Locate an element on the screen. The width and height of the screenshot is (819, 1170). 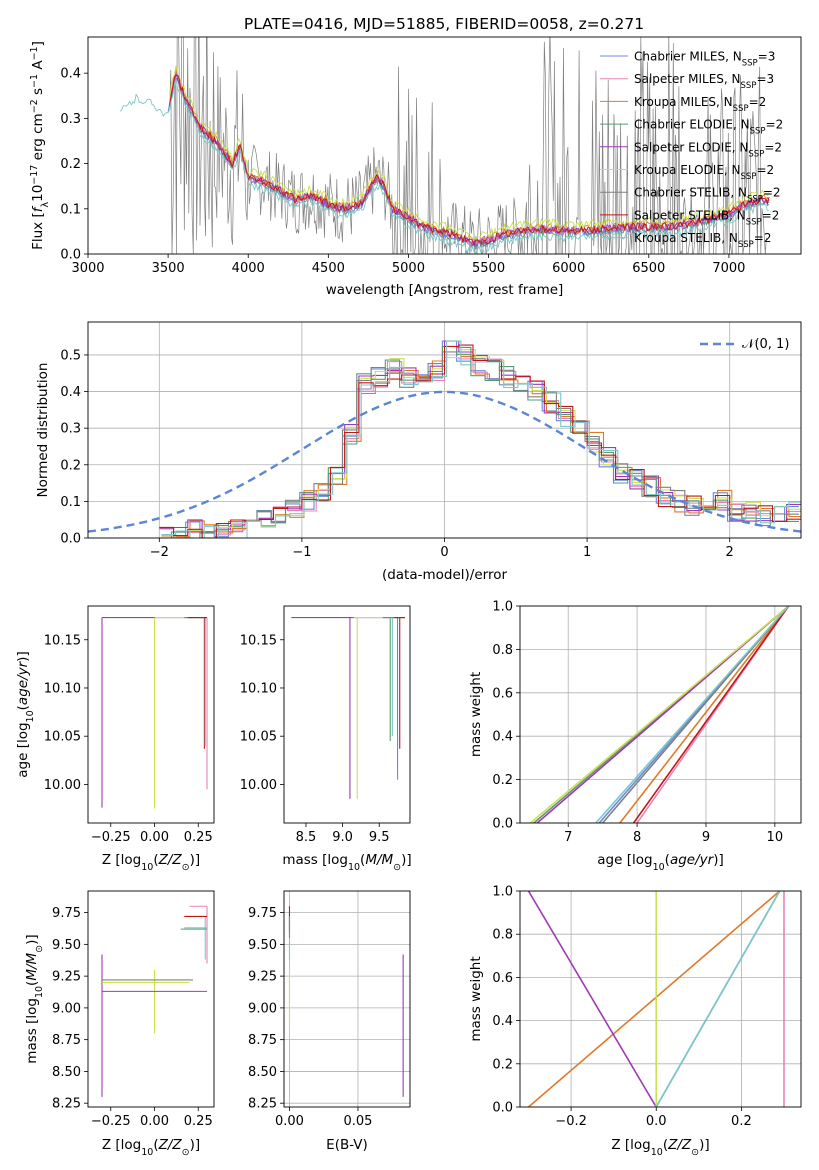
legend-label: Kroupa MILES, NSSP=2 is located at coordinates (700, 104).